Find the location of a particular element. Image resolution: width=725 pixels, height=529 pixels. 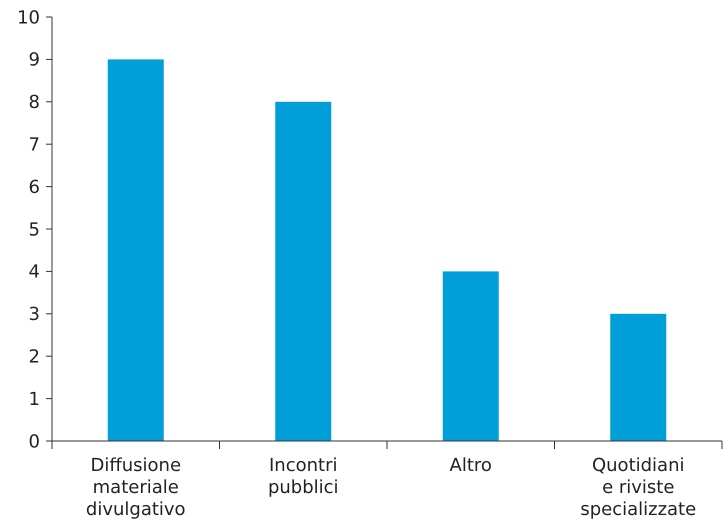

y-tick-label: 9 is located at coordinates (34, 60).